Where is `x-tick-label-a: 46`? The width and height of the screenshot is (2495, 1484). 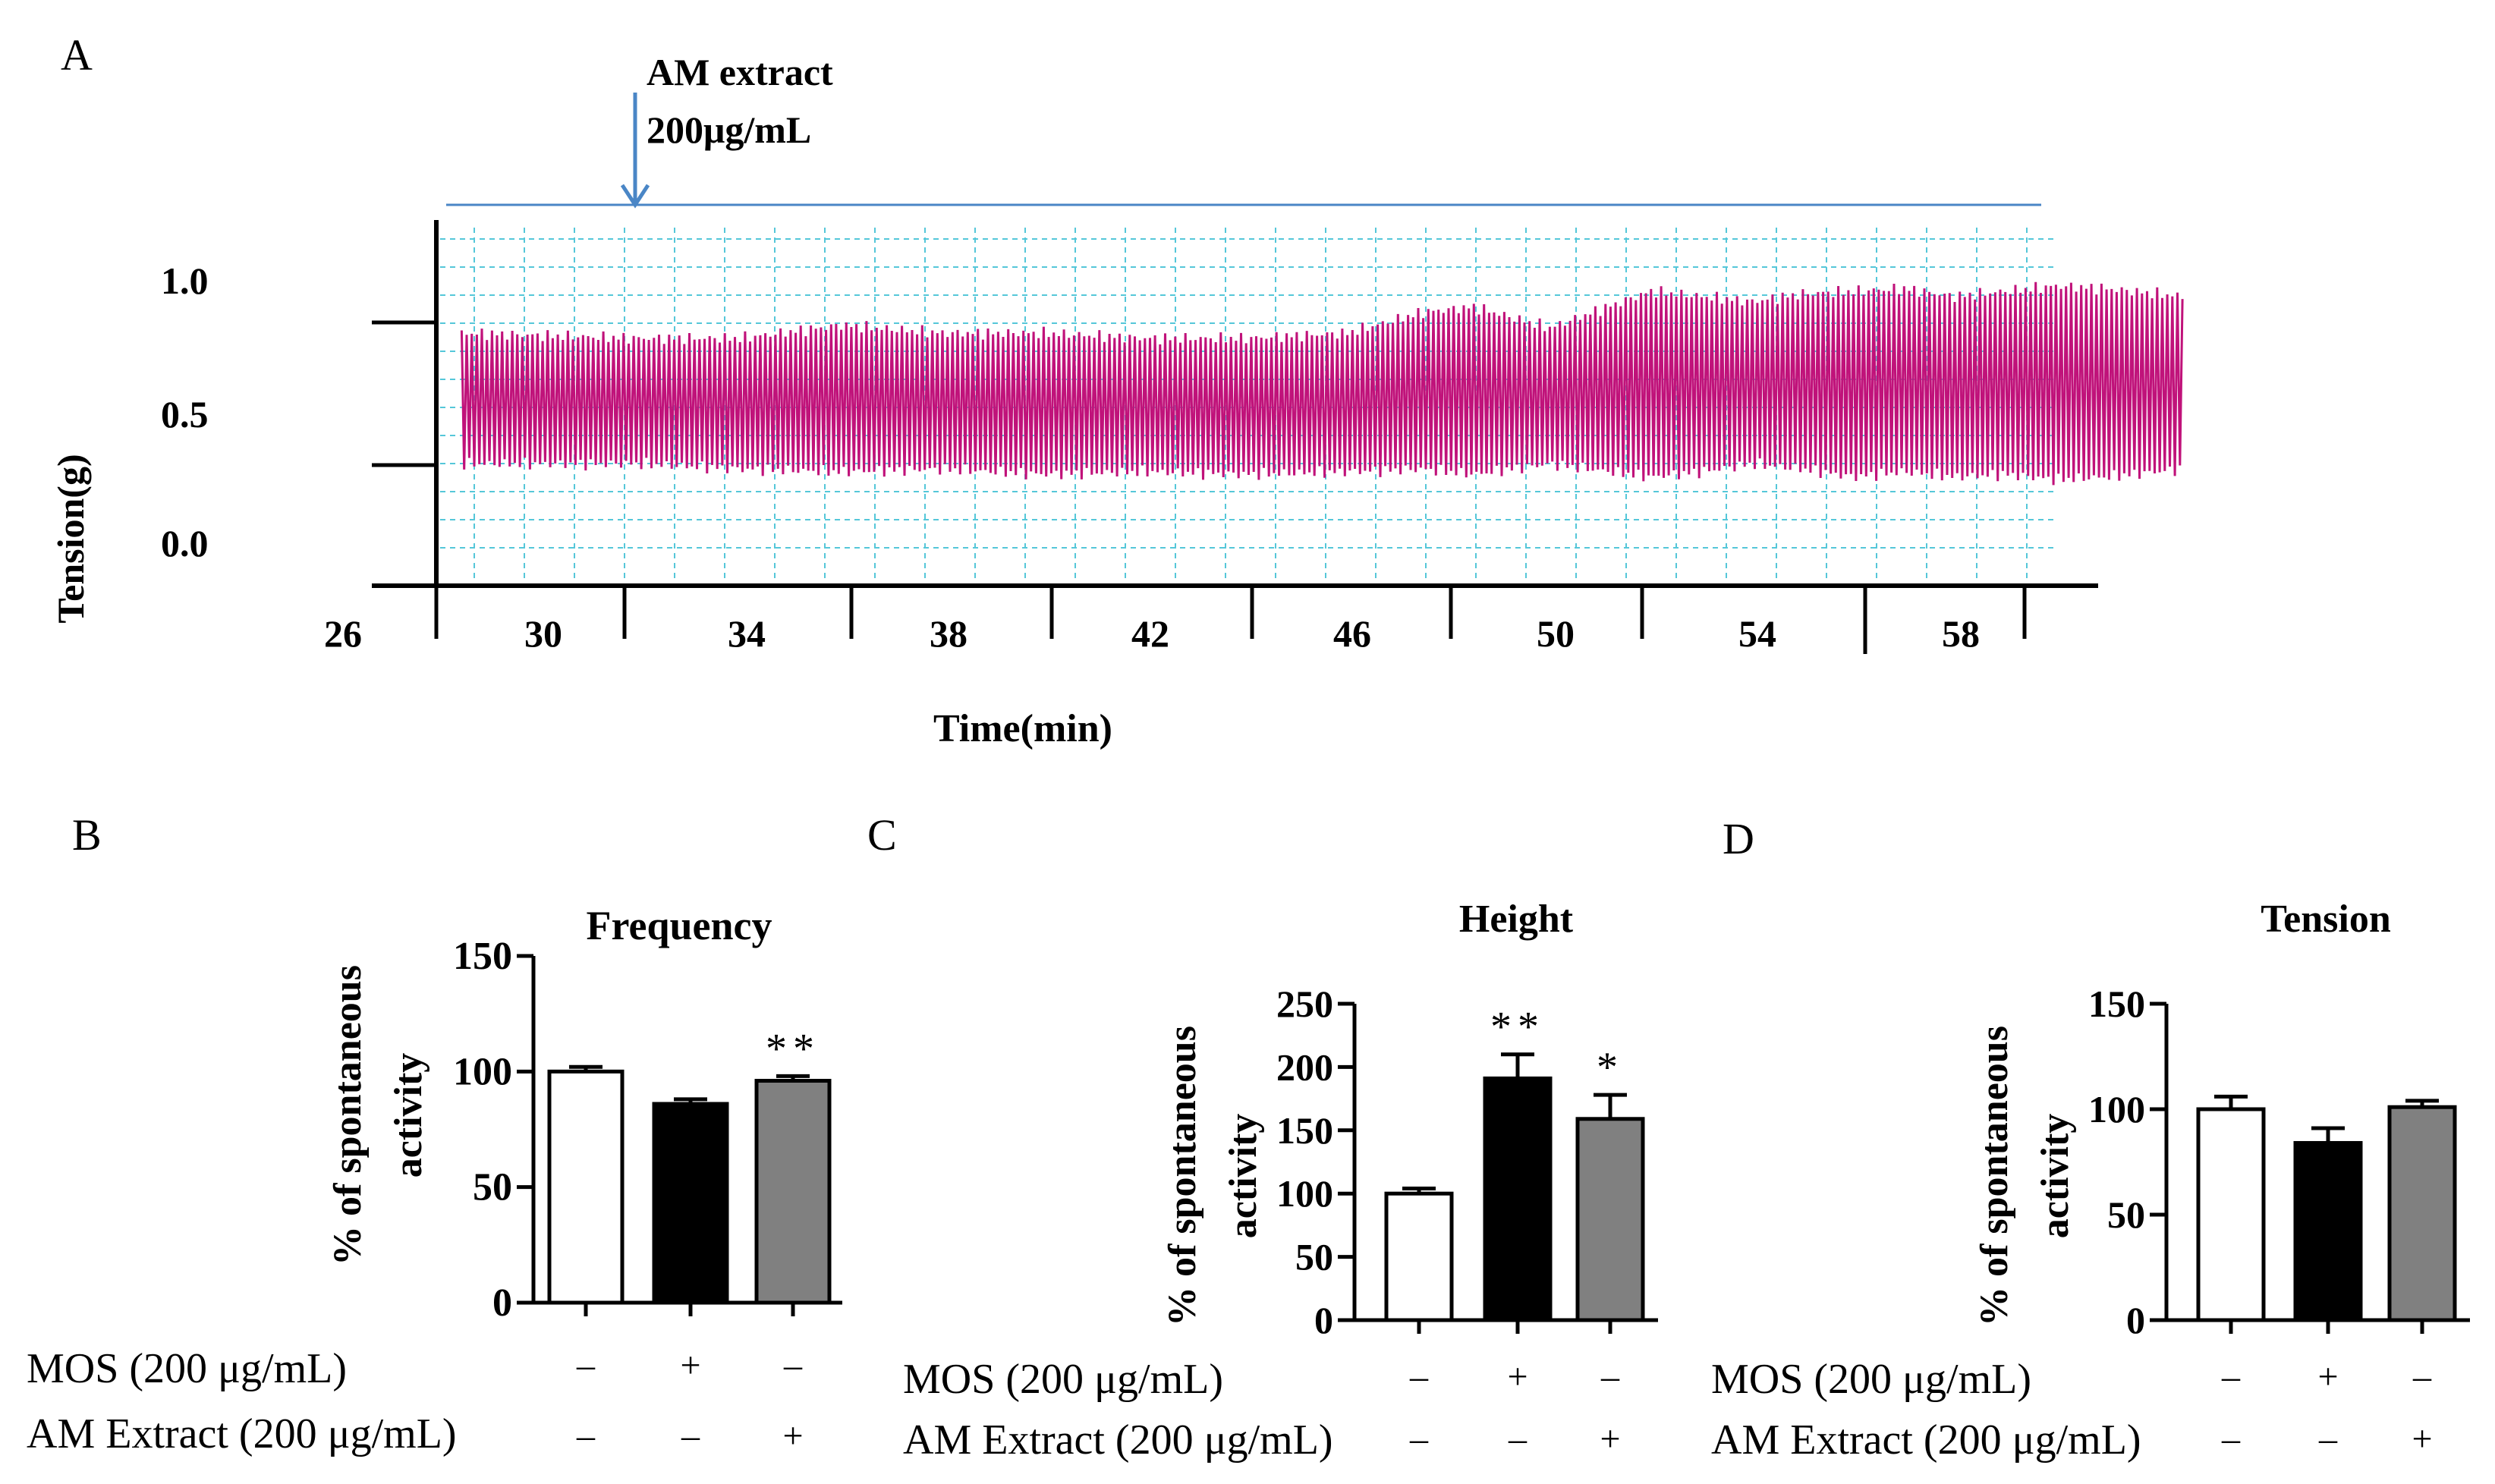 x-tick-label-a: 46 is located at coordinates (1352, 633).